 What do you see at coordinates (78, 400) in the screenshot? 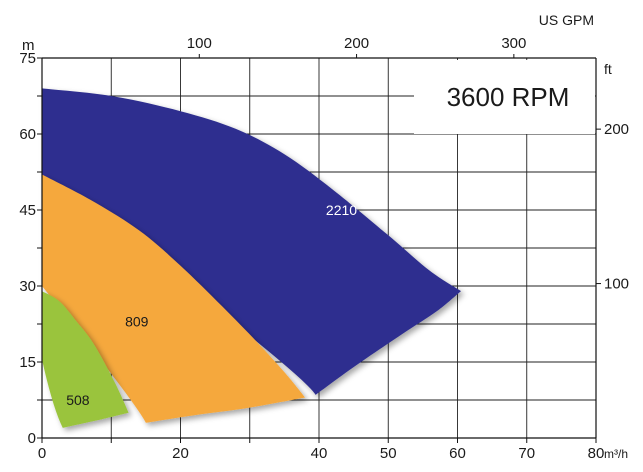
I see `series-label-508: 508` at bounding box center [78, 400].